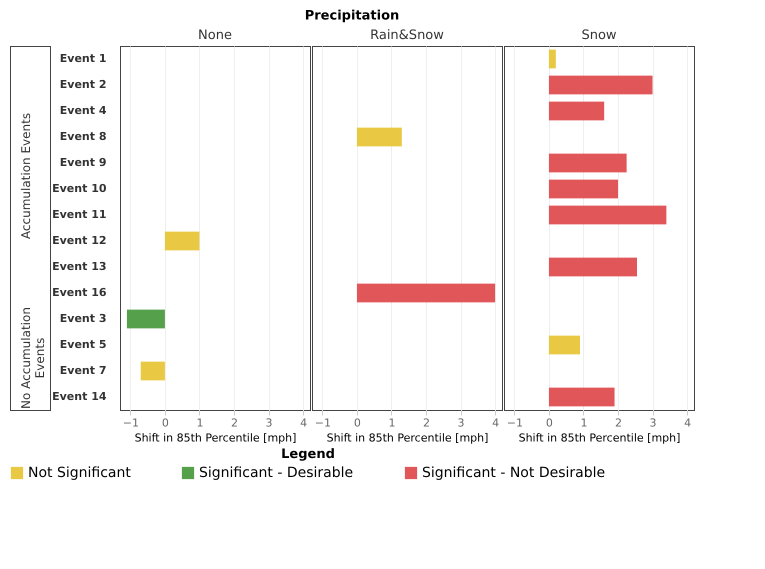  I want to click on text: Accumulation Events, so click(26, 176).